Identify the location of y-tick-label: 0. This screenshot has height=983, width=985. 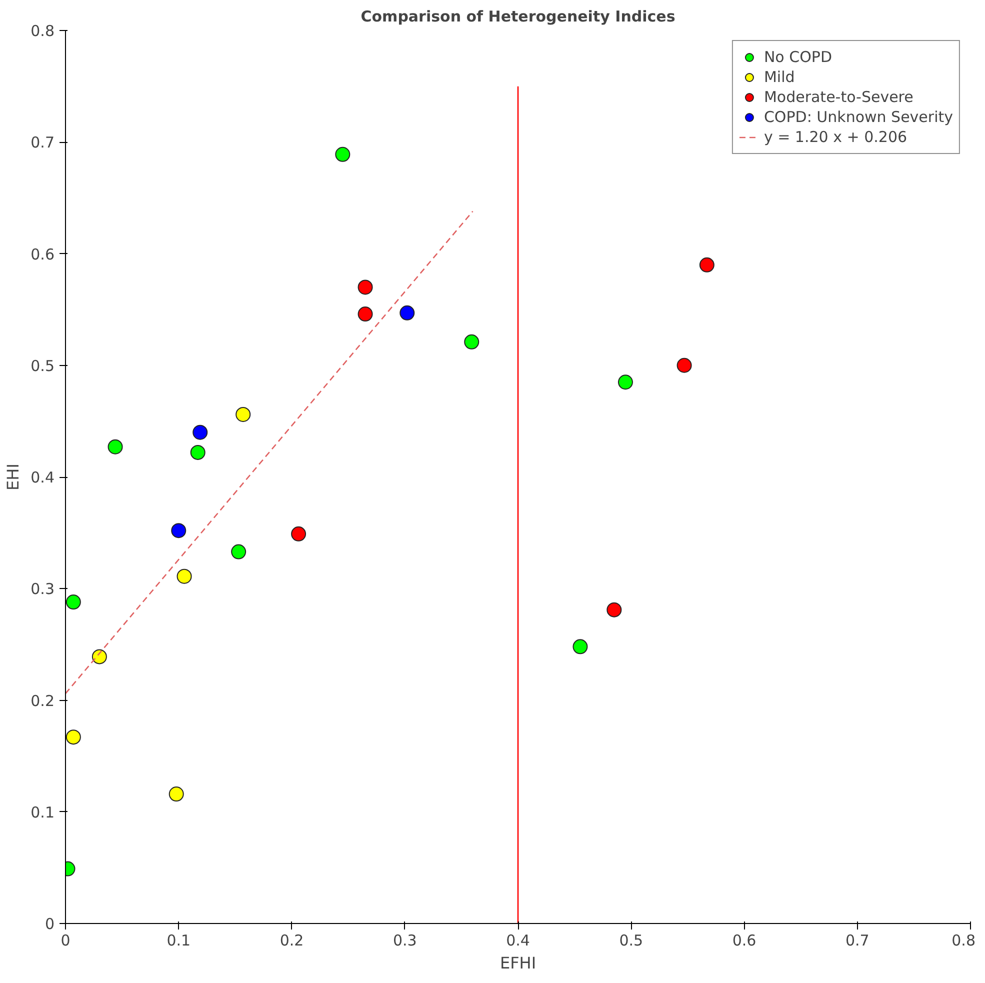
(49, 924).